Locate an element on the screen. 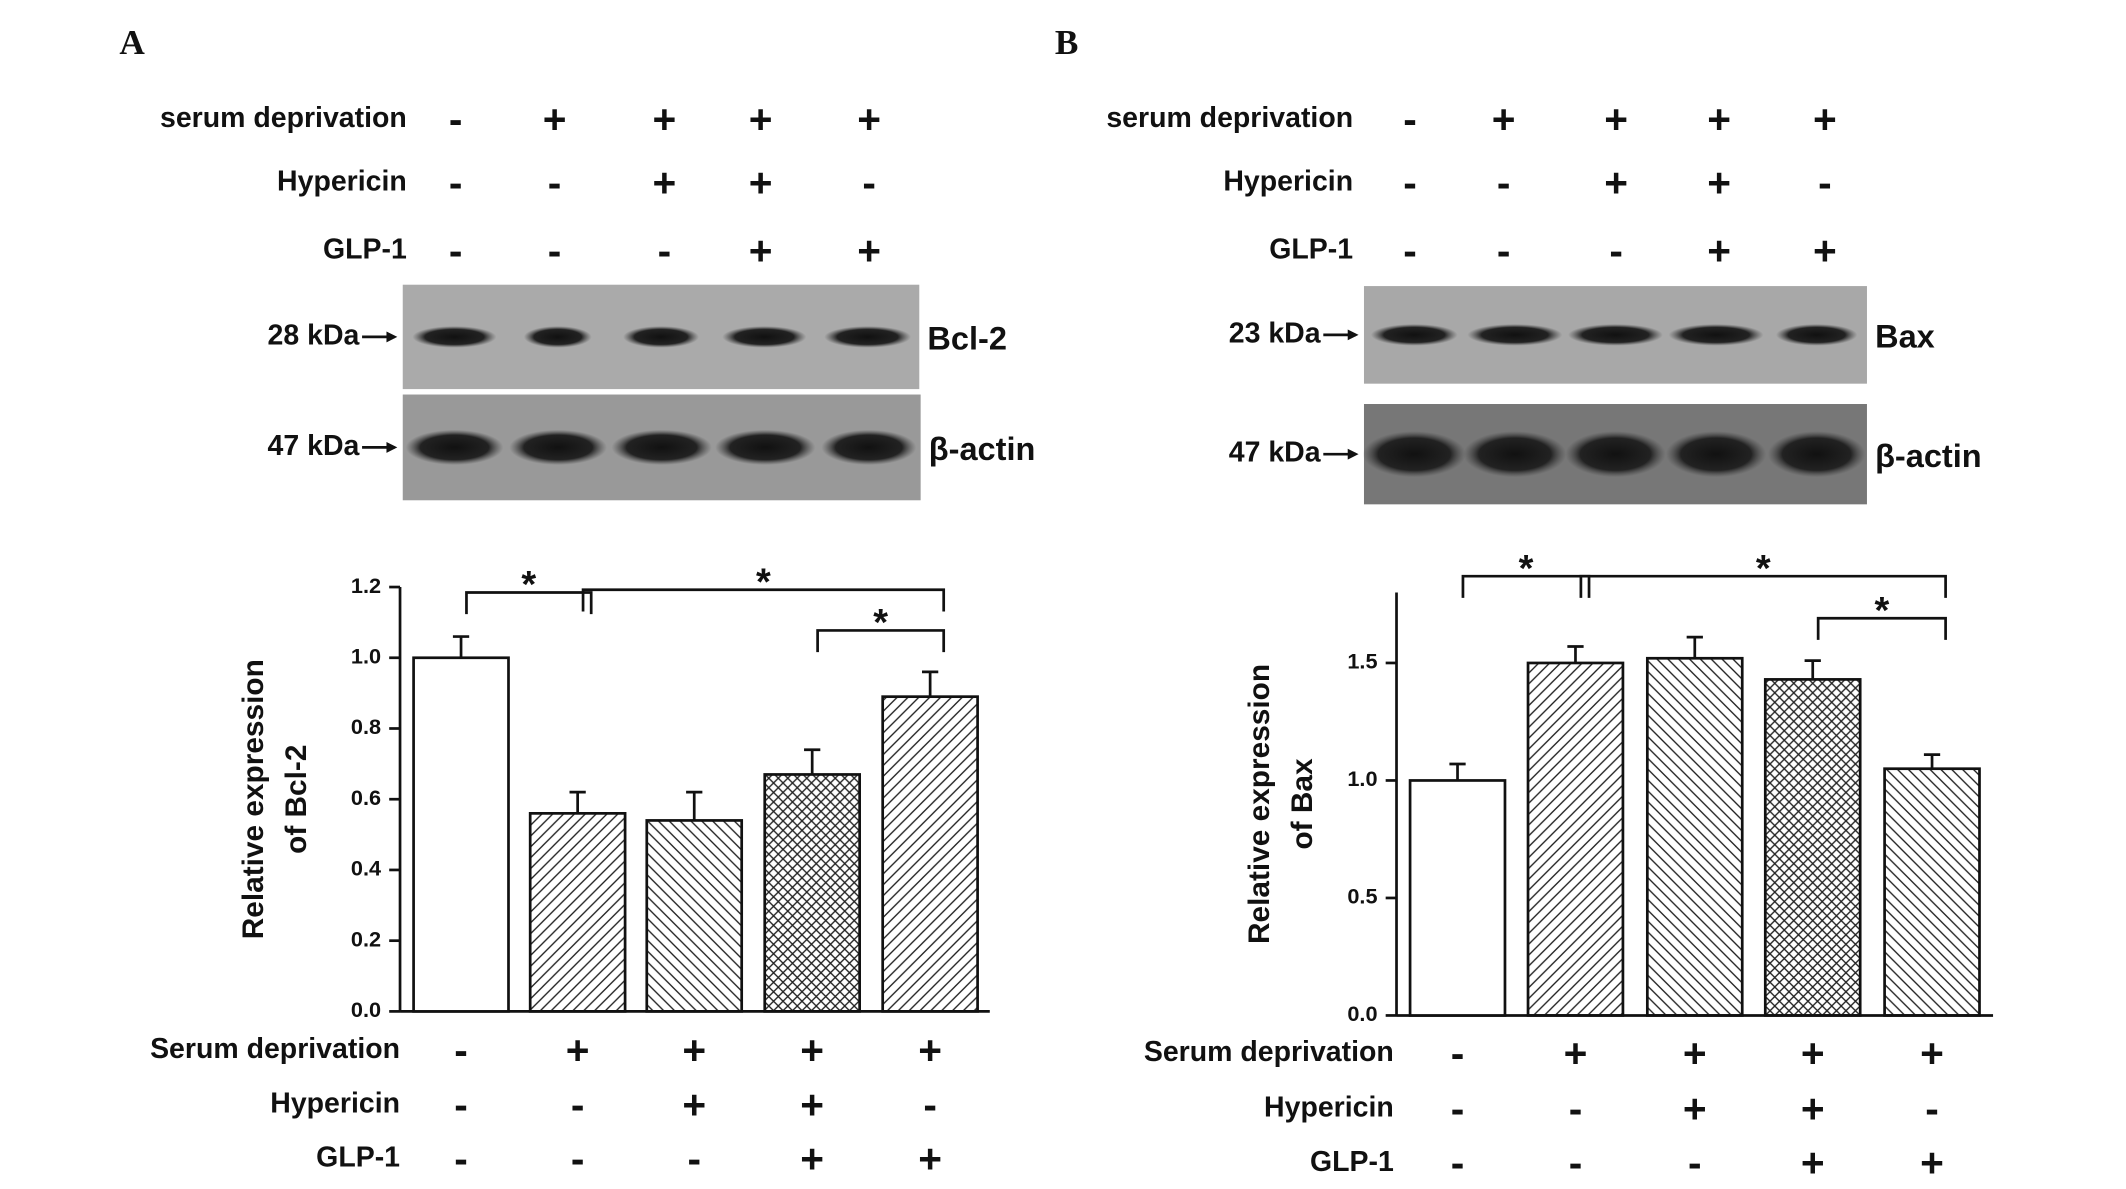 The height and width of the screenshot is (1189, 2126). condition-label: GLP-1 is located at coordinates (1352, 1162).